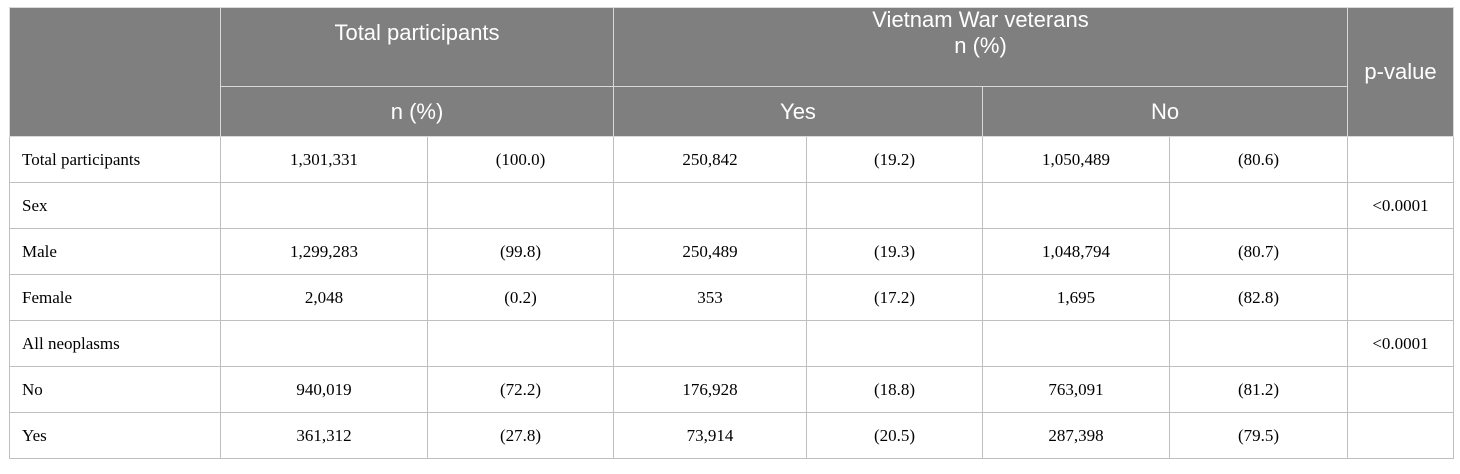 This screenshot has height=474, width=1460. What do you see at coordinates (520, 435) in the screenshot?
I see `total-pct-cell: (27.8)` at bounding box center [520, 435].